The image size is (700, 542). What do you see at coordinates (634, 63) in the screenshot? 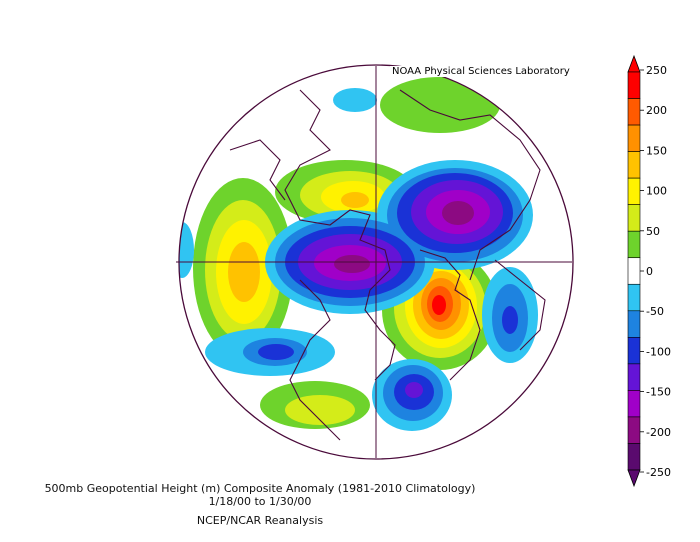
I see `colorbar-max-arrow` at bounding box center [634, 63].